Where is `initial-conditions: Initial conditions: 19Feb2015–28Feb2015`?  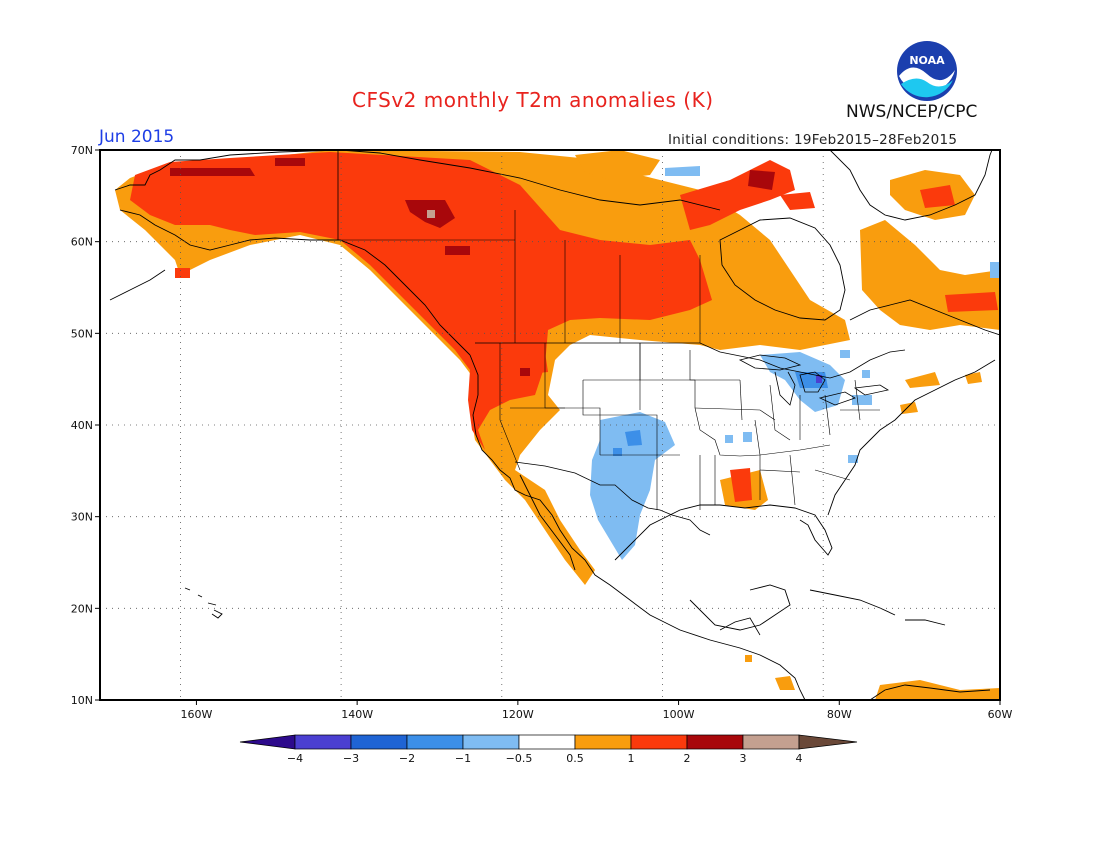
initial-conditions: Initial conditions: 19Feb2015–28Feb2015 is located at coordinates (813, 140).